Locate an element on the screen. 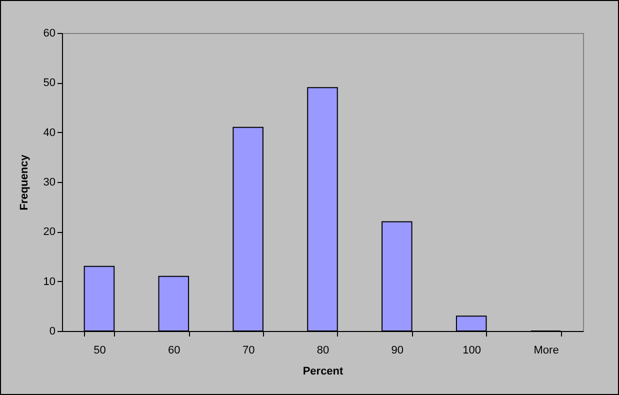 The height and width of the screenshot is (395, 619). y-tick-label: 50 is located at coordinates (49, 83).